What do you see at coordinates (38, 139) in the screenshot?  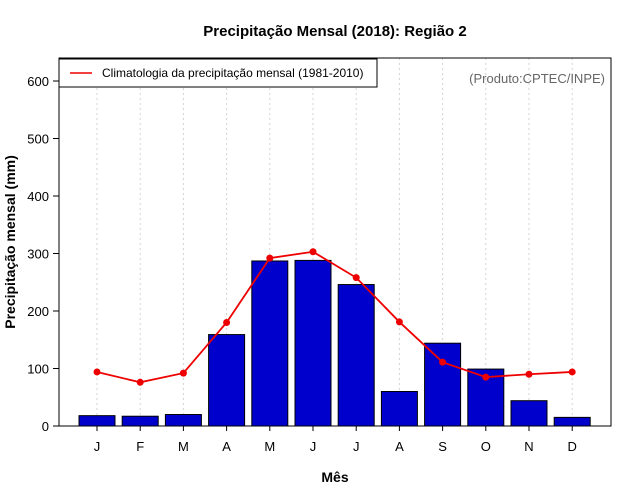 I see `y-tick-label: 500` at bounding box center [38, 139].